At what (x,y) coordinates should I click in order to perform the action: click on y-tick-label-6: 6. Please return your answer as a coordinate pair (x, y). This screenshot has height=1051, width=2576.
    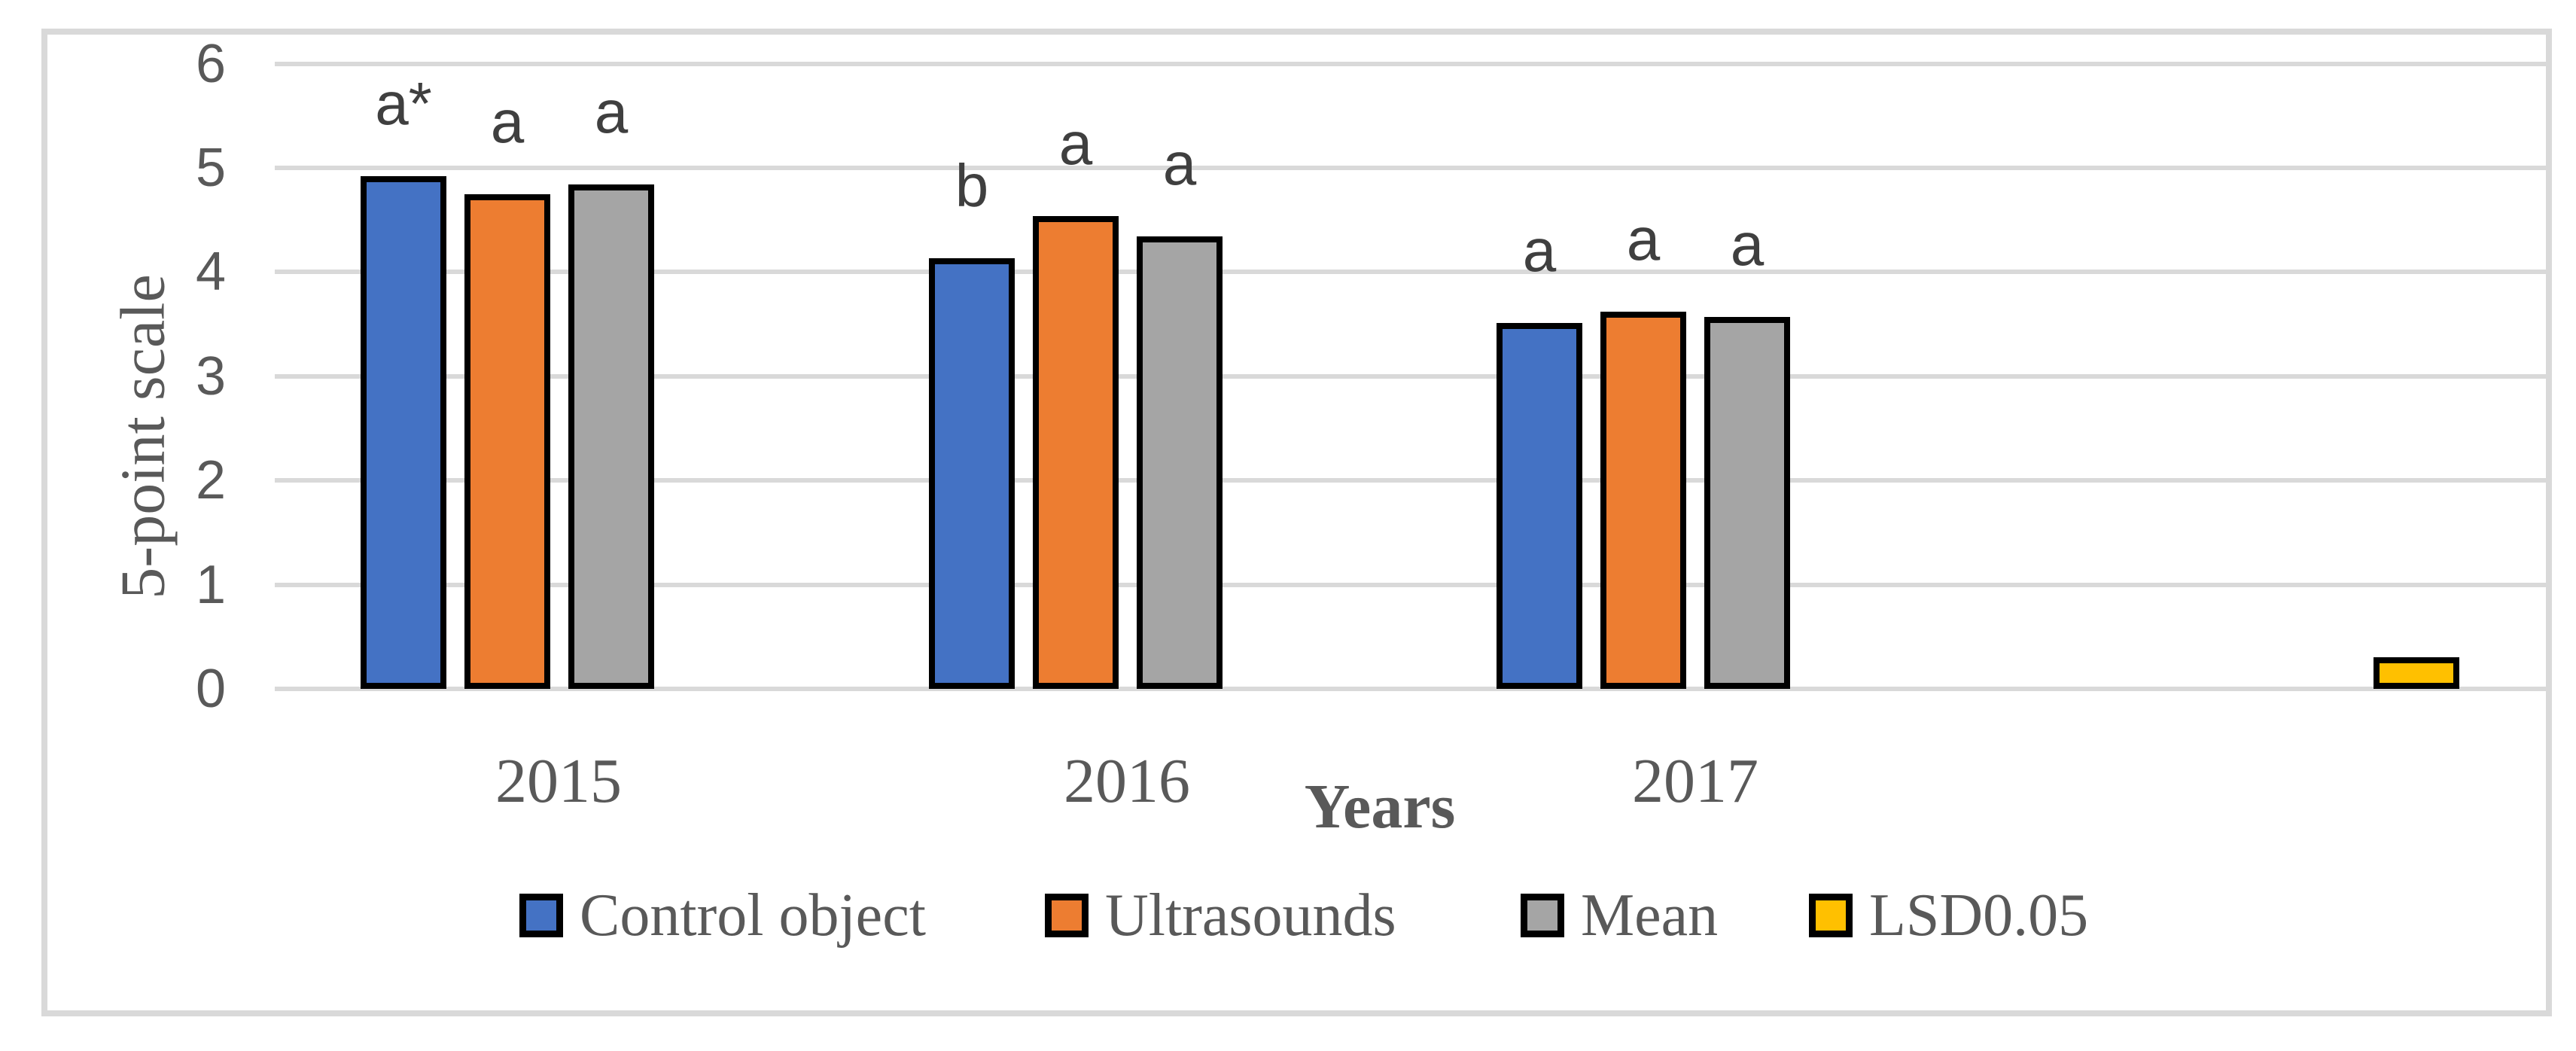
    Looking at the image, I should click on (211, 63).